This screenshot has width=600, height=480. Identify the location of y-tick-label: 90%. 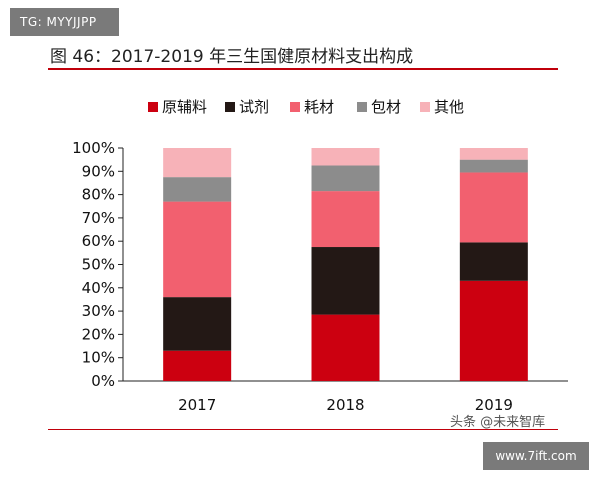
(98, 171).